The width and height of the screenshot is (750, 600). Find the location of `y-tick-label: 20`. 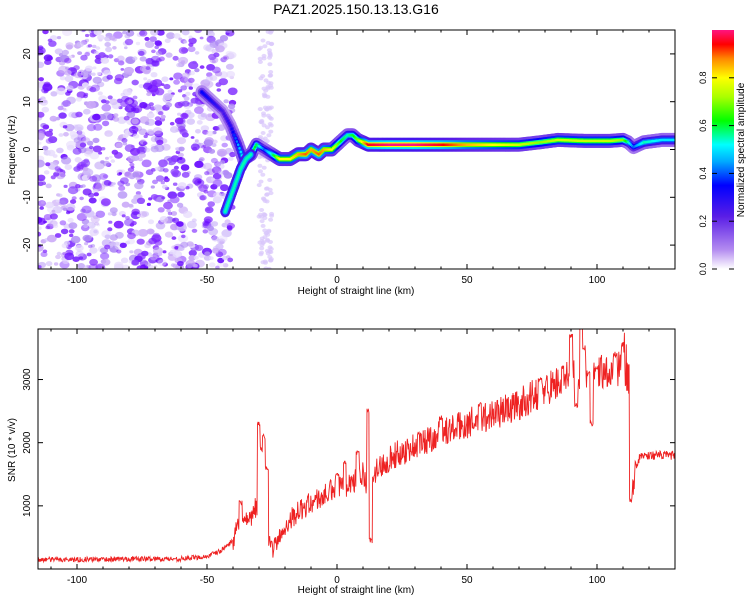

y-tick-label: 20 is located at coordinates (27, 54).